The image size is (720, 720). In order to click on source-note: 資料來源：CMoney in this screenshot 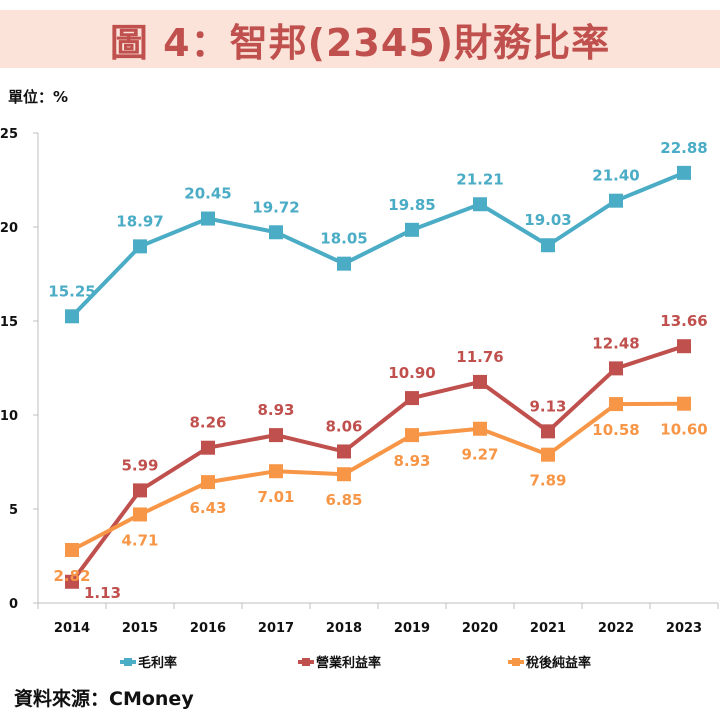, I will do `click(104, 699)`.